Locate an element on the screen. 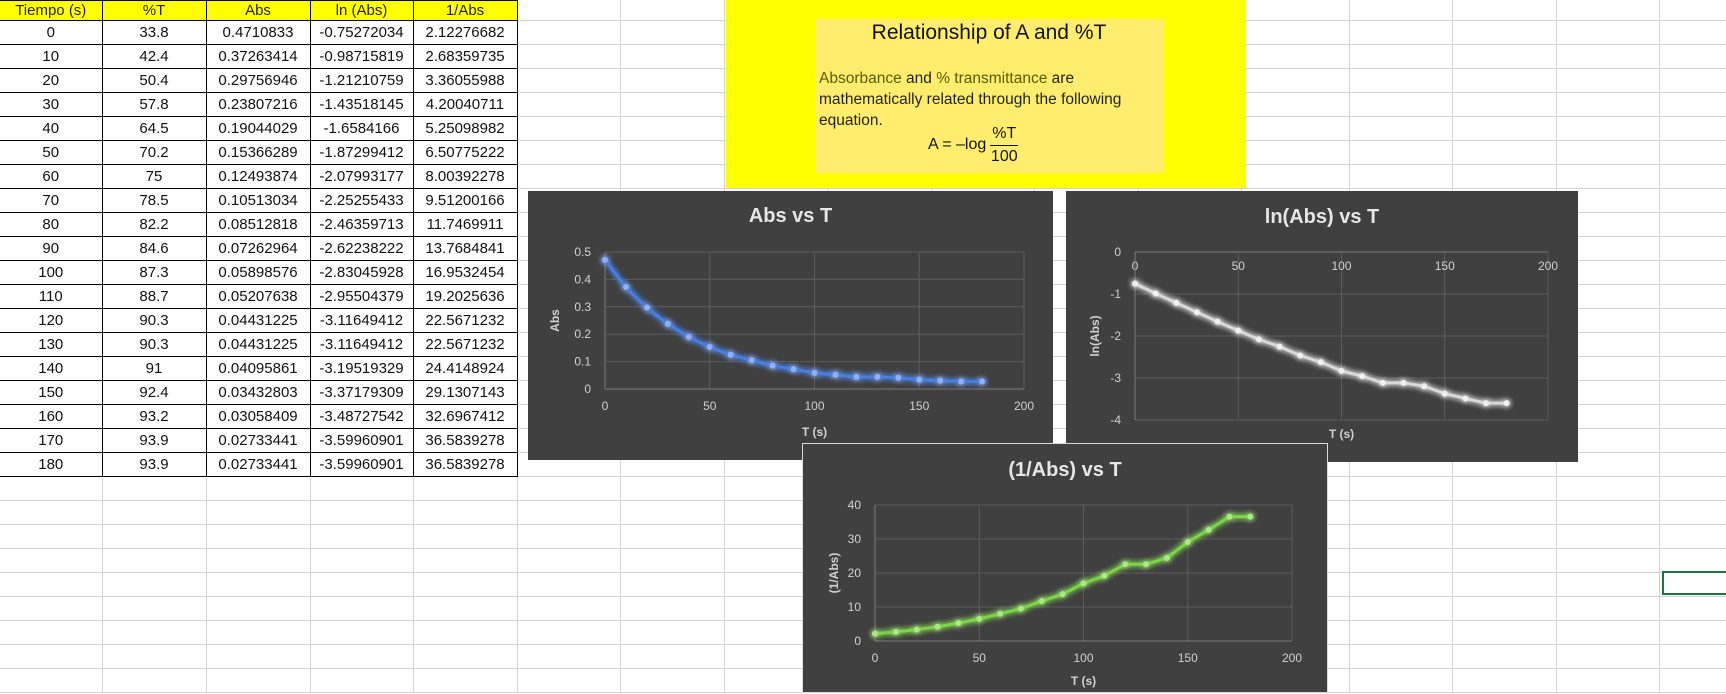  table-cell: 40 is located at coordinates (51, 128).